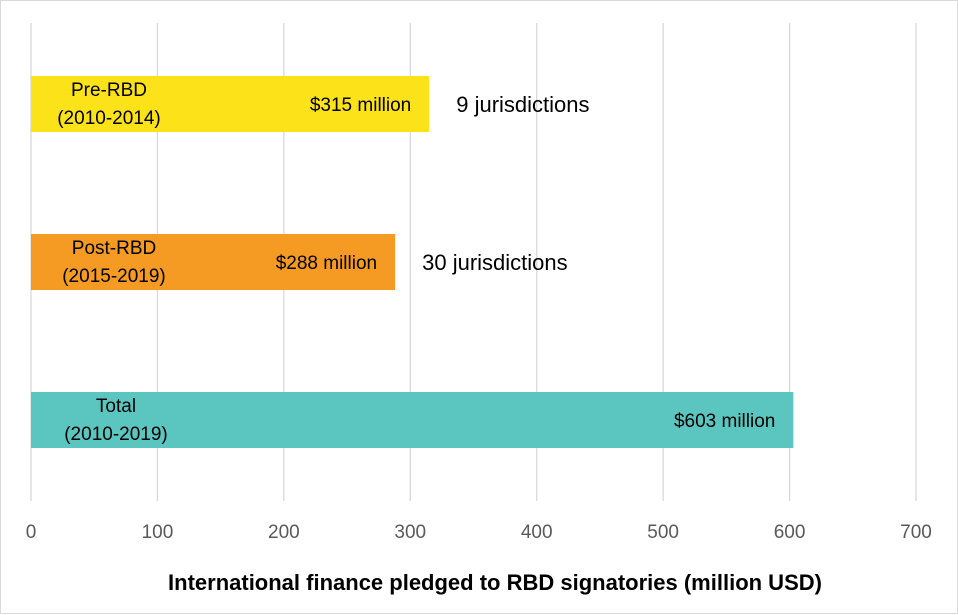 The height and width of the screenshot is (615, 958). Describe the element at coordinates (109, 118) in the screenshot. I see `category-label: (2010-2014)` at that location.